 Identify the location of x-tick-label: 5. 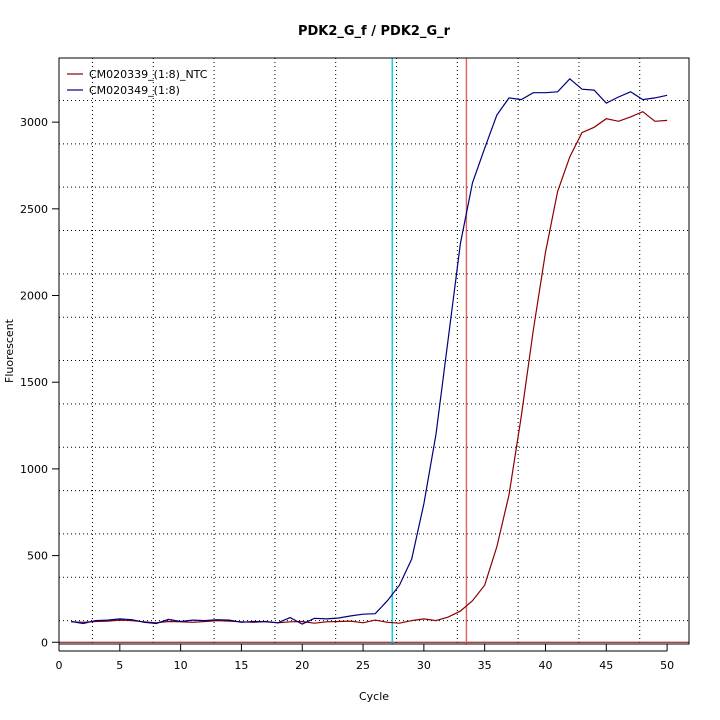
(119, 665).